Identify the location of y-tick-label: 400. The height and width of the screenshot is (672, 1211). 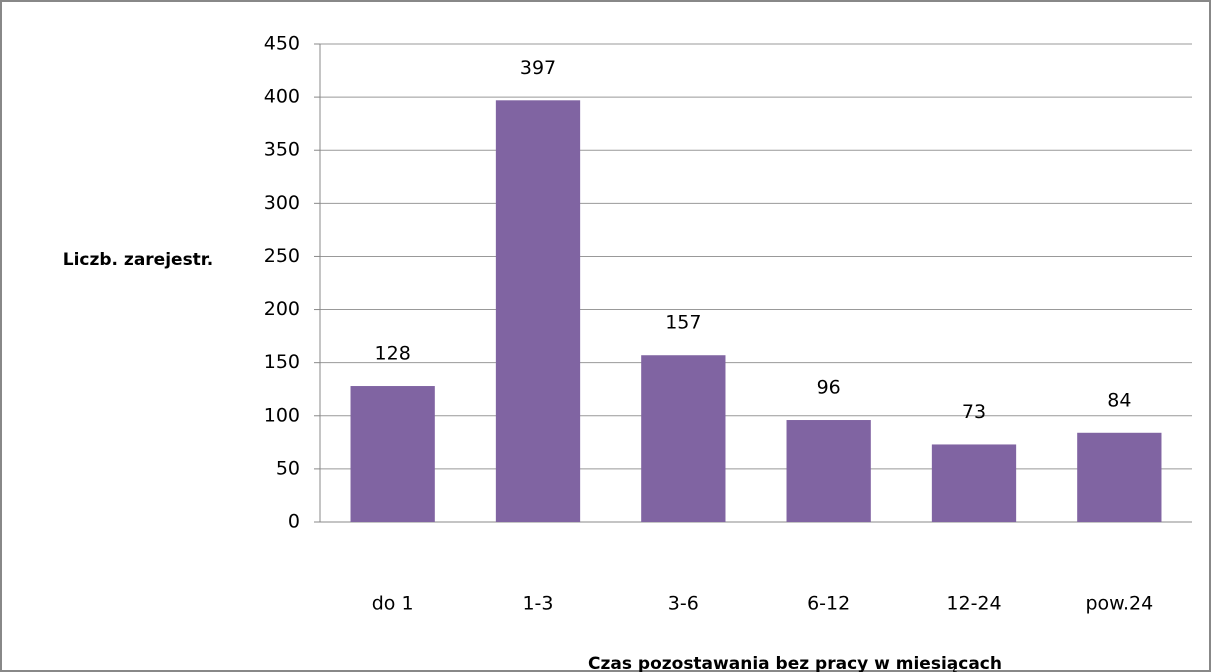
(282, 97).